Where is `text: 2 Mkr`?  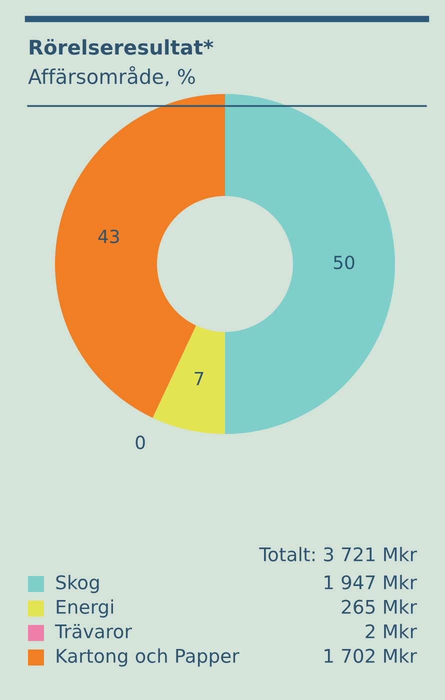 text: 2 Mkr is located at coordinates (391, 631).